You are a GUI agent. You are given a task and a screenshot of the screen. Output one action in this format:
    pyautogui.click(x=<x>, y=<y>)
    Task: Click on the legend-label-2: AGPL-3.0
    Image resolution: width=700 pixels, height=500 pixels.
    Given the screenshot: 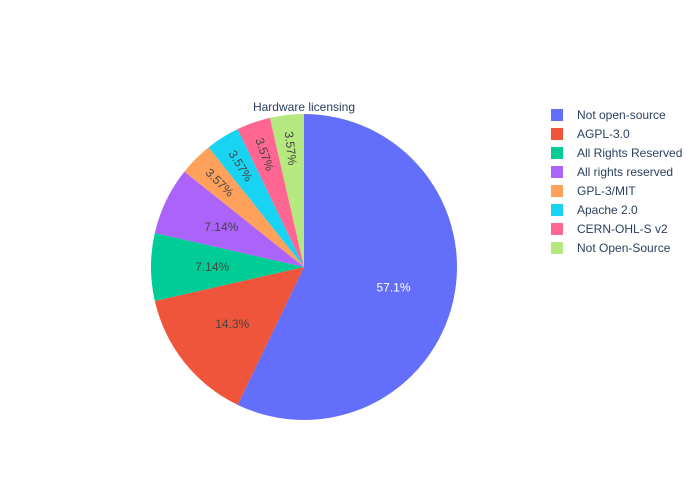 What is the action you would take?
    pyautogui.click(x=603, y=134)
    